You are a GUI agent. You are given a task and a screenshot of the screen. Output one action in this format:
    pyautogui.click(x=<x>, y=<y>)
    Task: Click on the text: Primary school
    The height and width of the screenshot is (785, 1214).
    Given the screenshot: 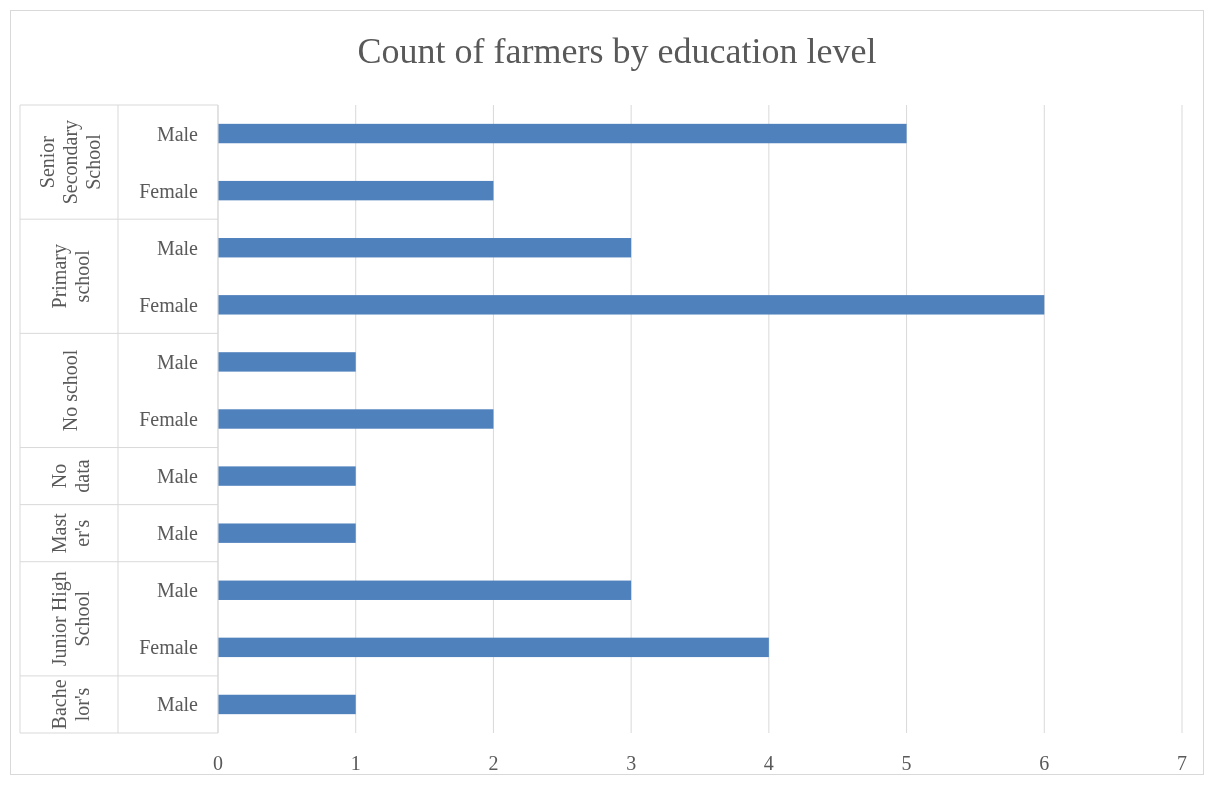 What is the action you would take?
    pyautogui.click(x=70, y=276)
    